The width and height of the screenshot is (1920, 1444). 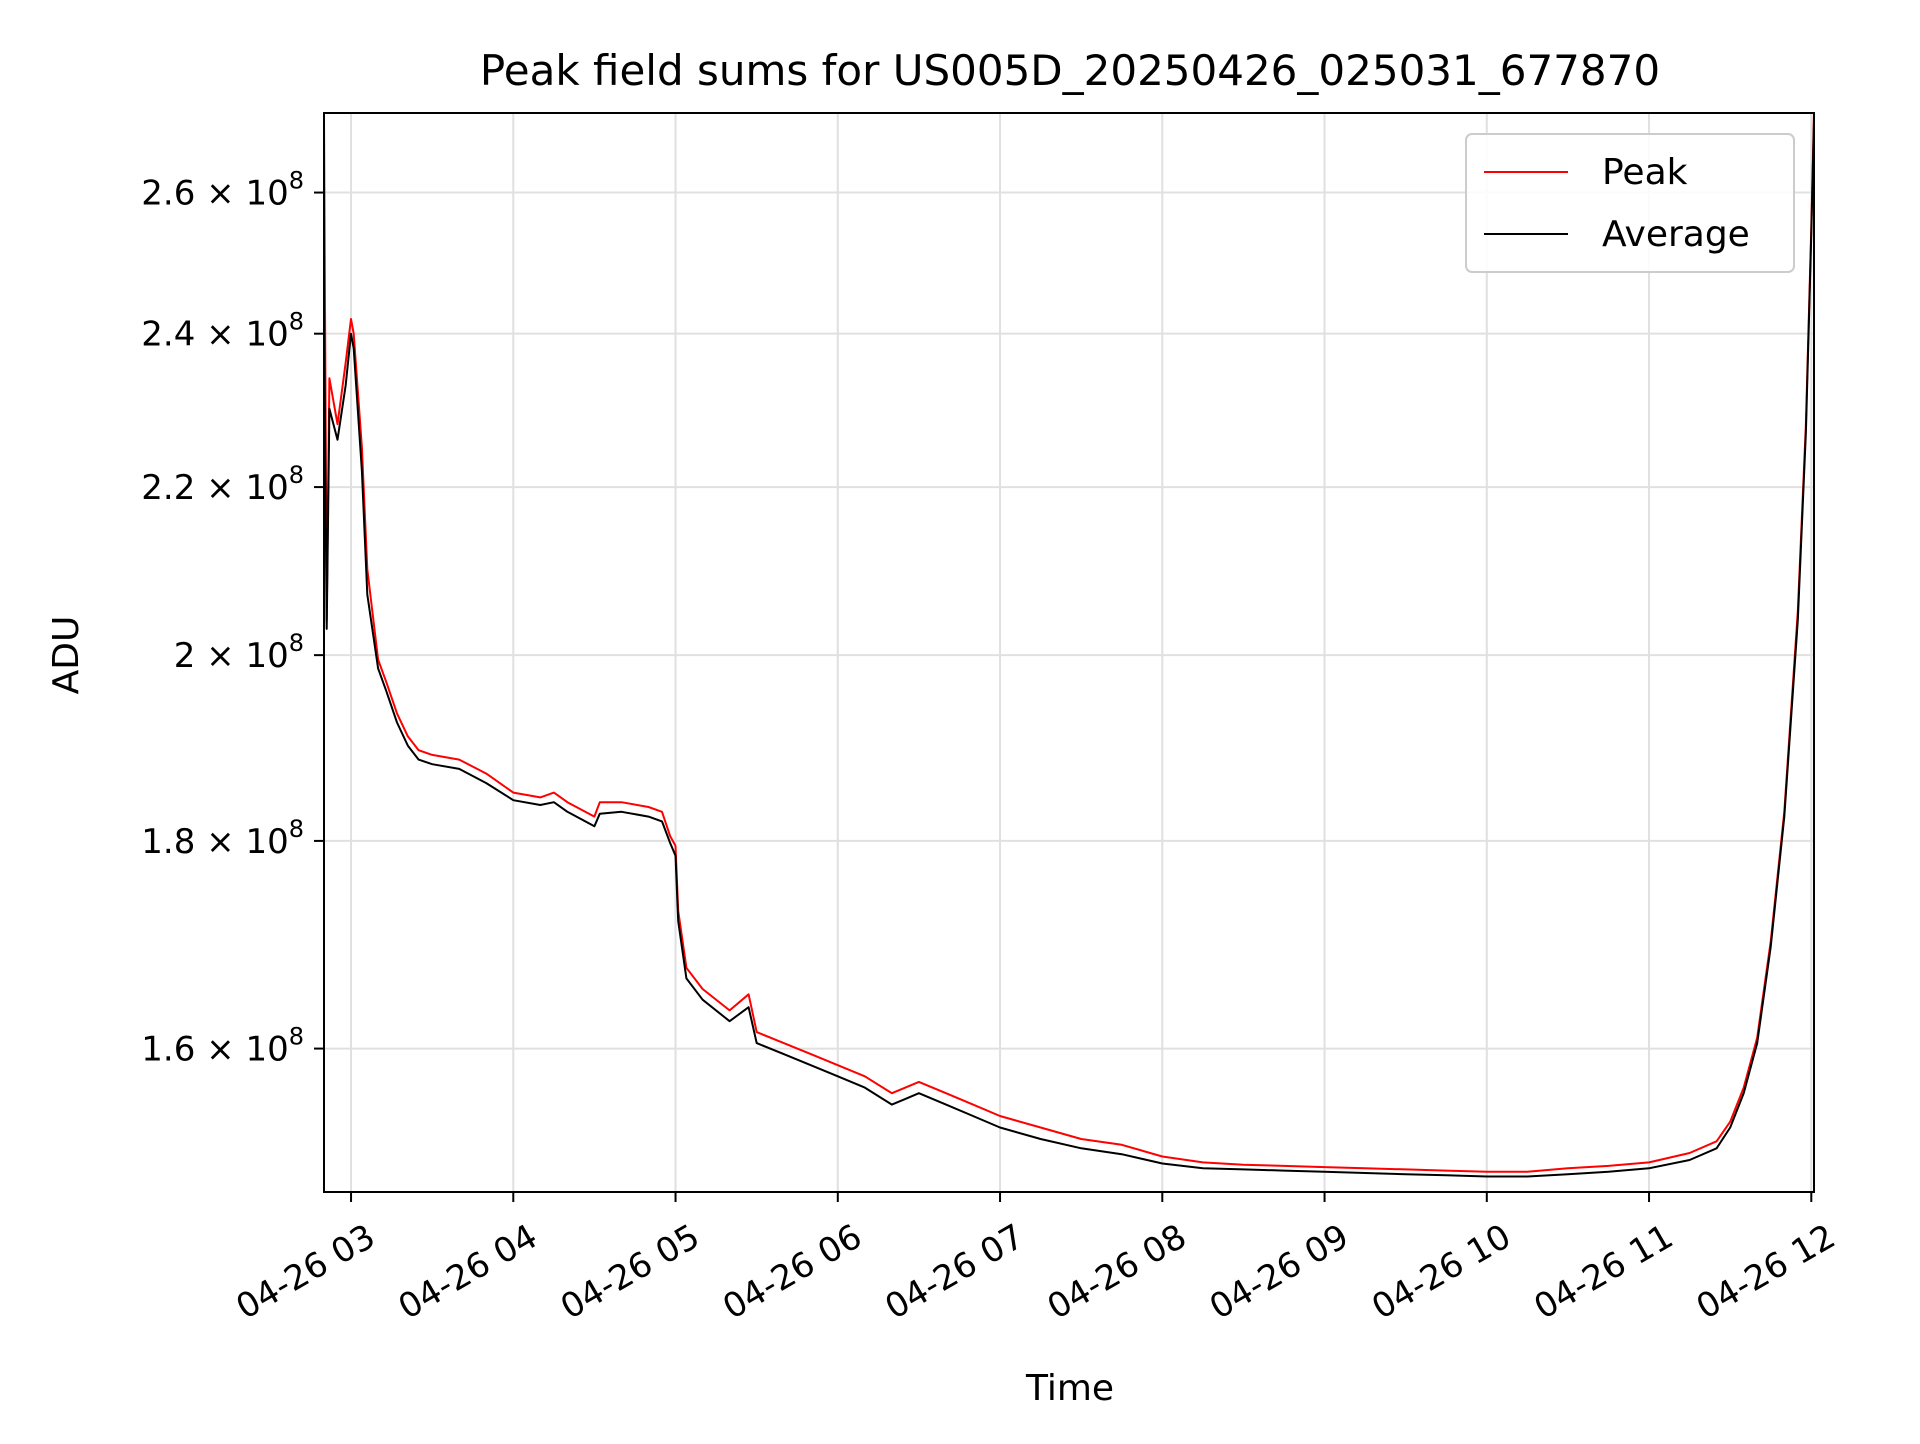 I want to click on y-tick-label: 1.6 × 108, so click(x=222, y=1046).